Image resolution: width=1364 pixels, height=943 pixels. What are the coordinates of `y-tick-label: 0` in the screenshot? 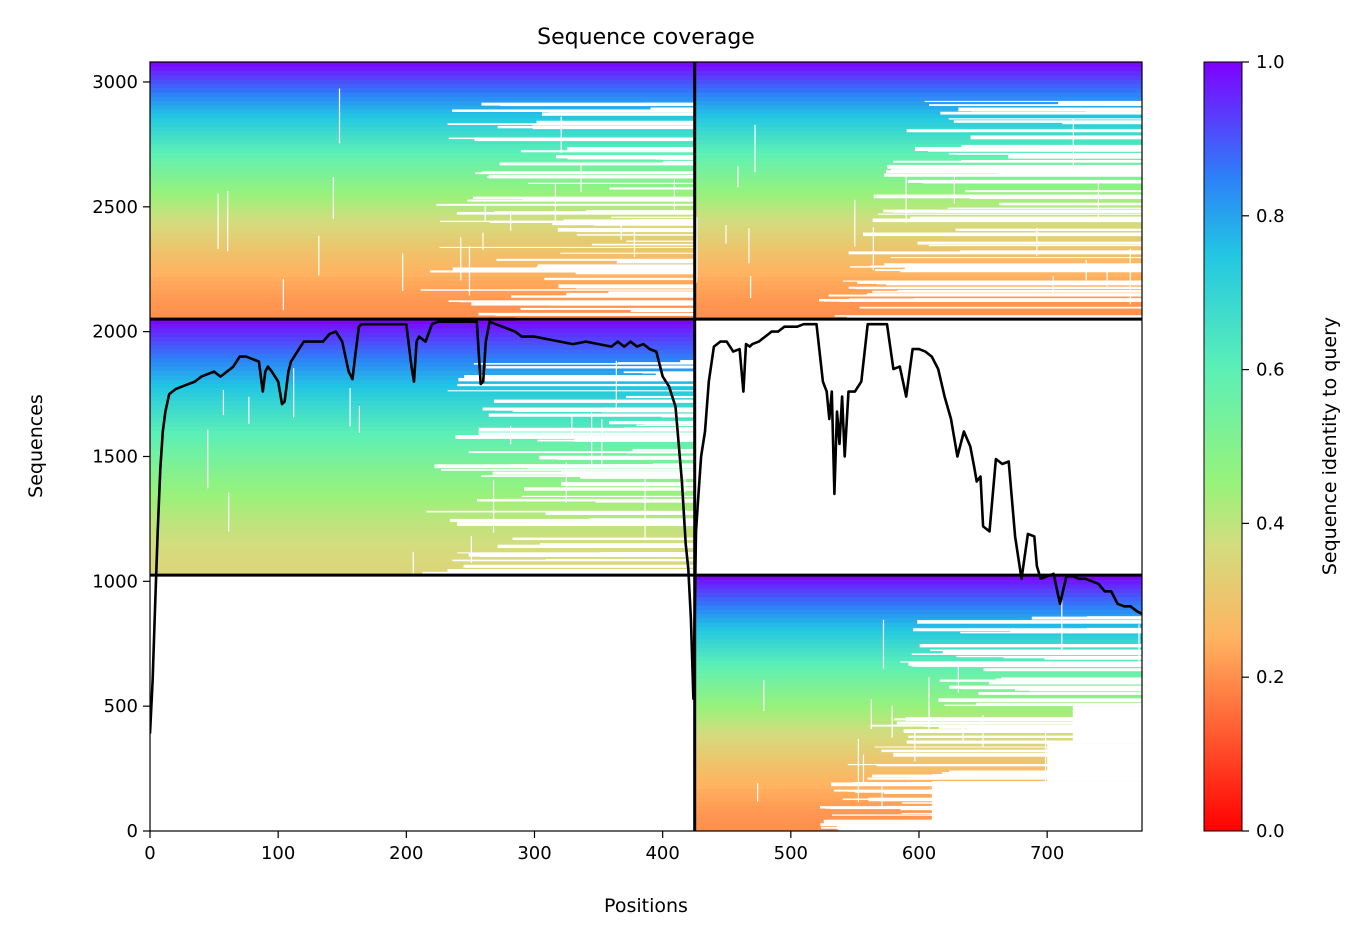 It's located at (132, 831).